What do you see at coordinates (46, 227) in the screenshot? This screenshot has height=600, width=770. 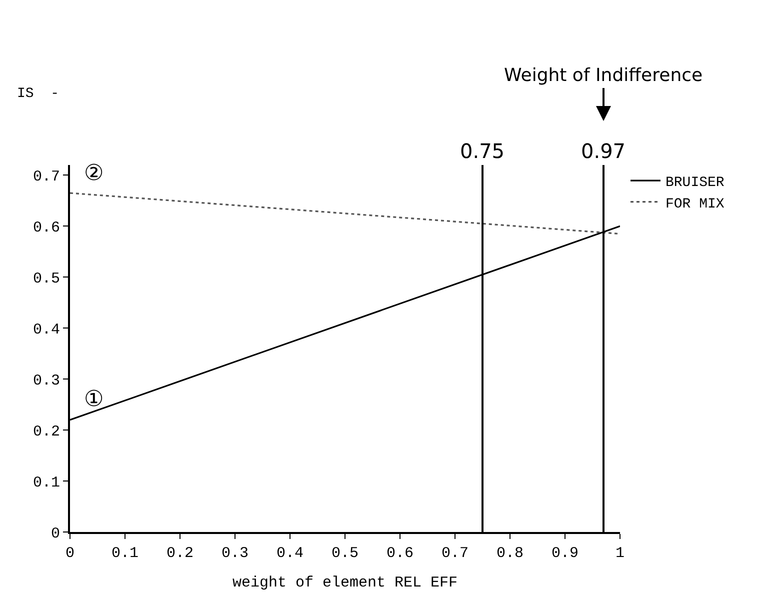 I see `y-tick-label: 0.6` at bounding box center [46, 227].